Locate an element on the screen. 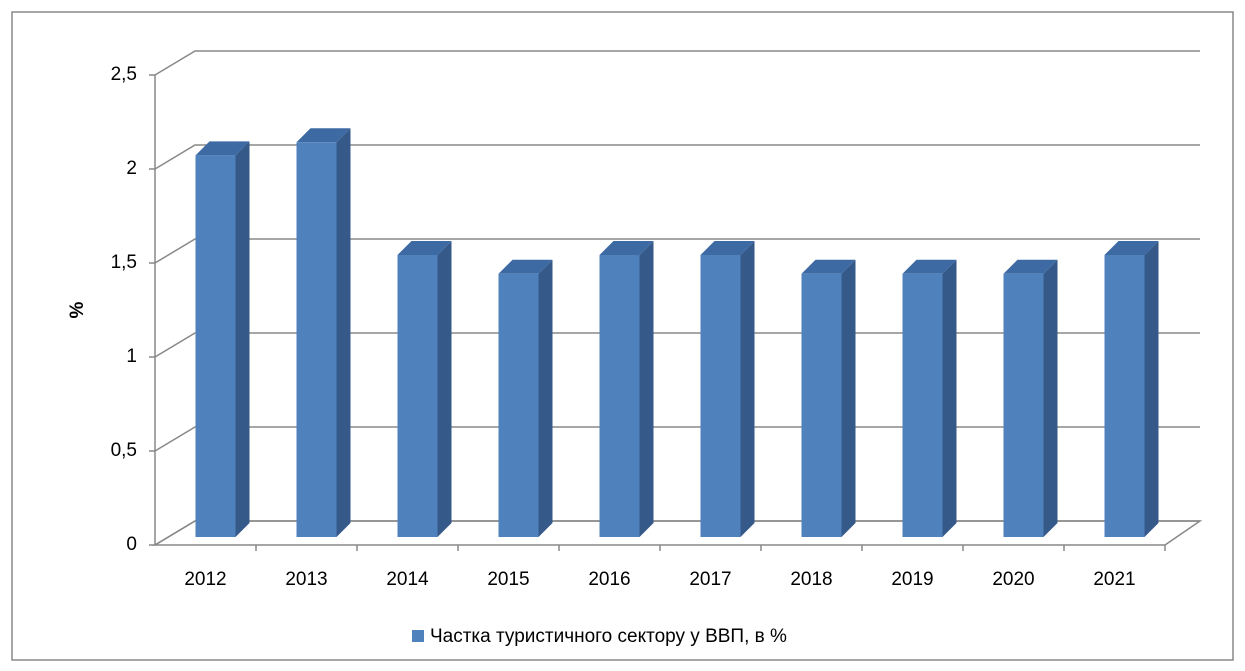  y-tick-label: 2,5 is located at coordinates (124, 74).